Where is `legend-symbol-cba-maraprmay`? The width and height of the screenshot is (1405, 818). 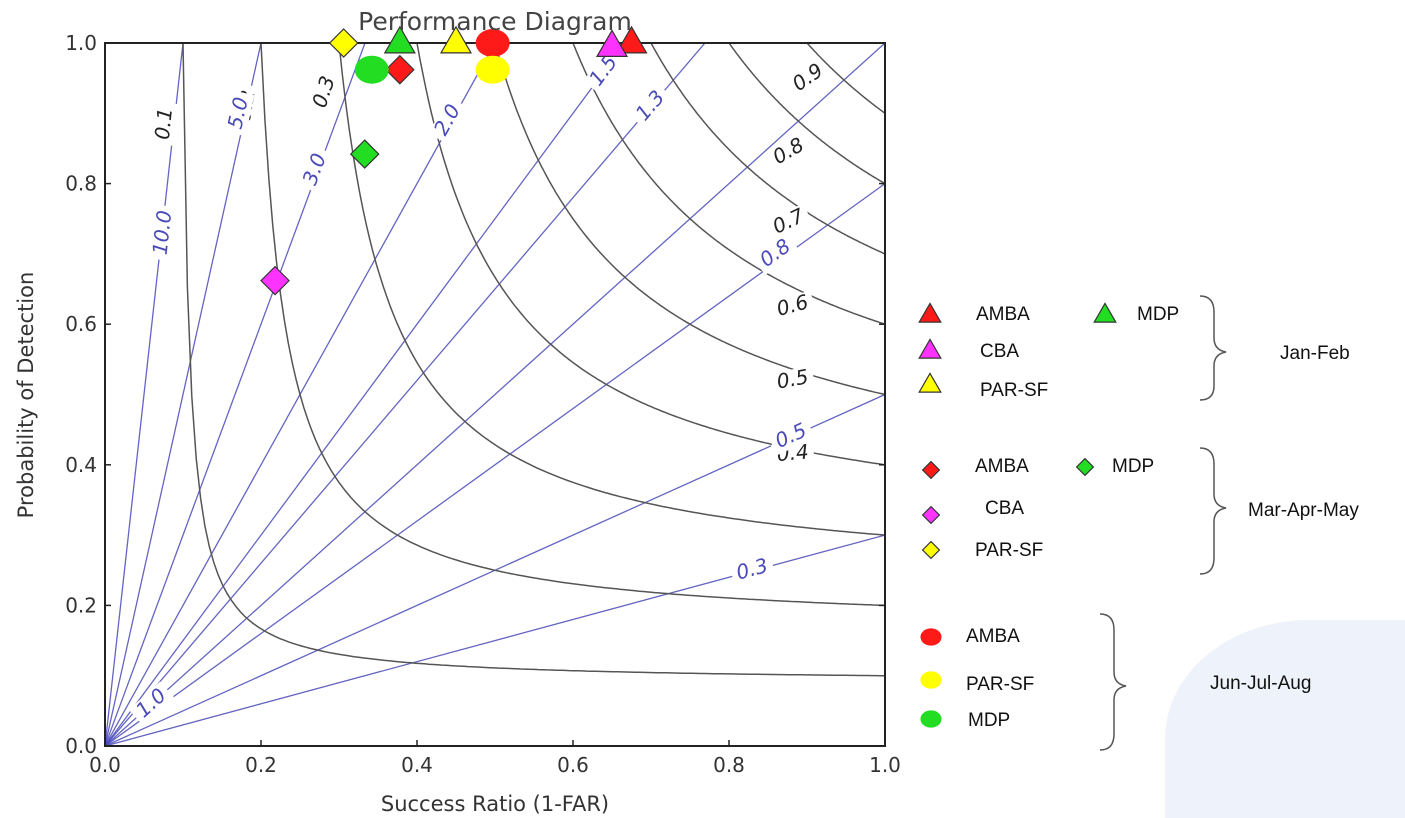
legend-symbol-cba-maraprmay is located at coordinates (931, 515).